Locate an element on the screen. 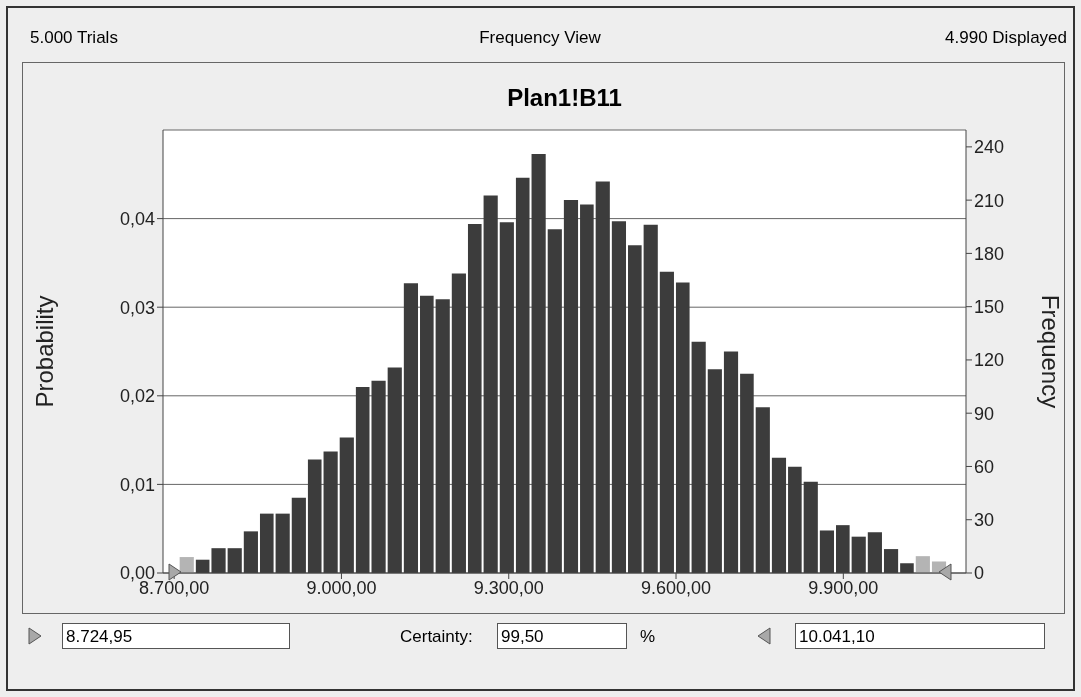 This screenshot has width=1081, height=697. y2-tick-label: 60 is located at coordinates (984, 466).